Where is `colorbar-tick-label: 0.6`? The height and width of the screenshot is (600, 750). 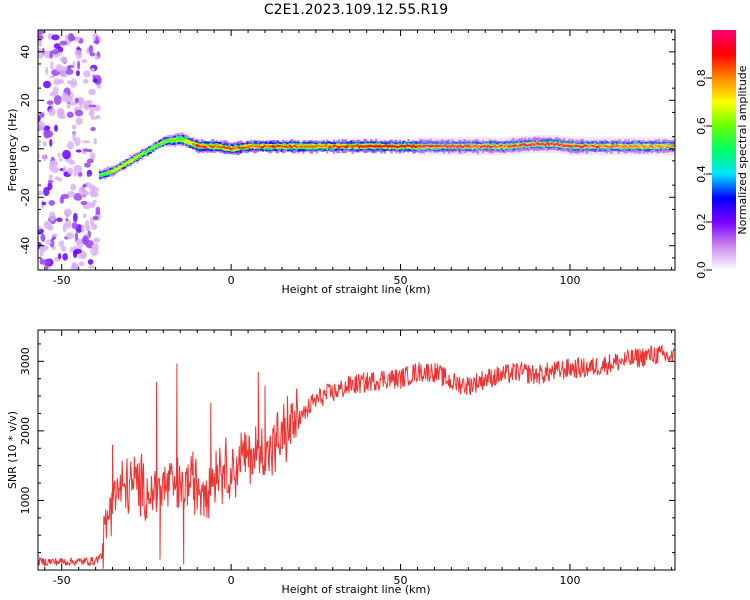
colorbar-tick-label: 0.6 is located at coordinates (701, 126).